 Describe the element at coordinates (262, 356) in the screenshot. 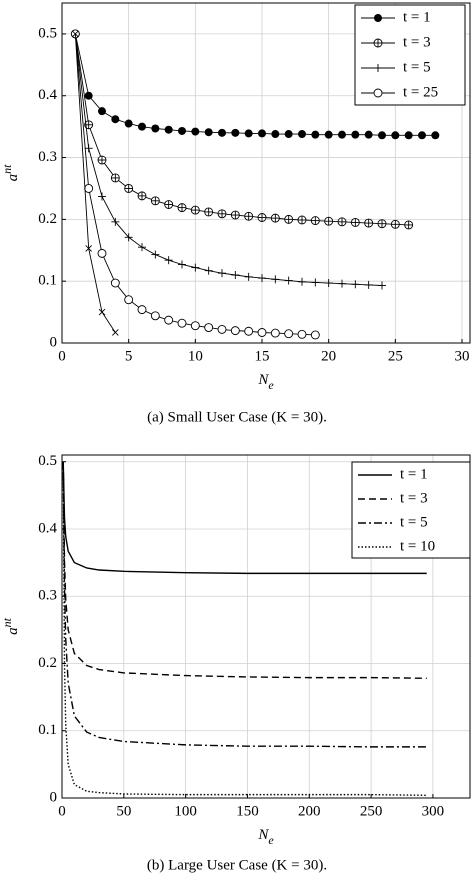

I see `x-tick-label: 15` at that location.